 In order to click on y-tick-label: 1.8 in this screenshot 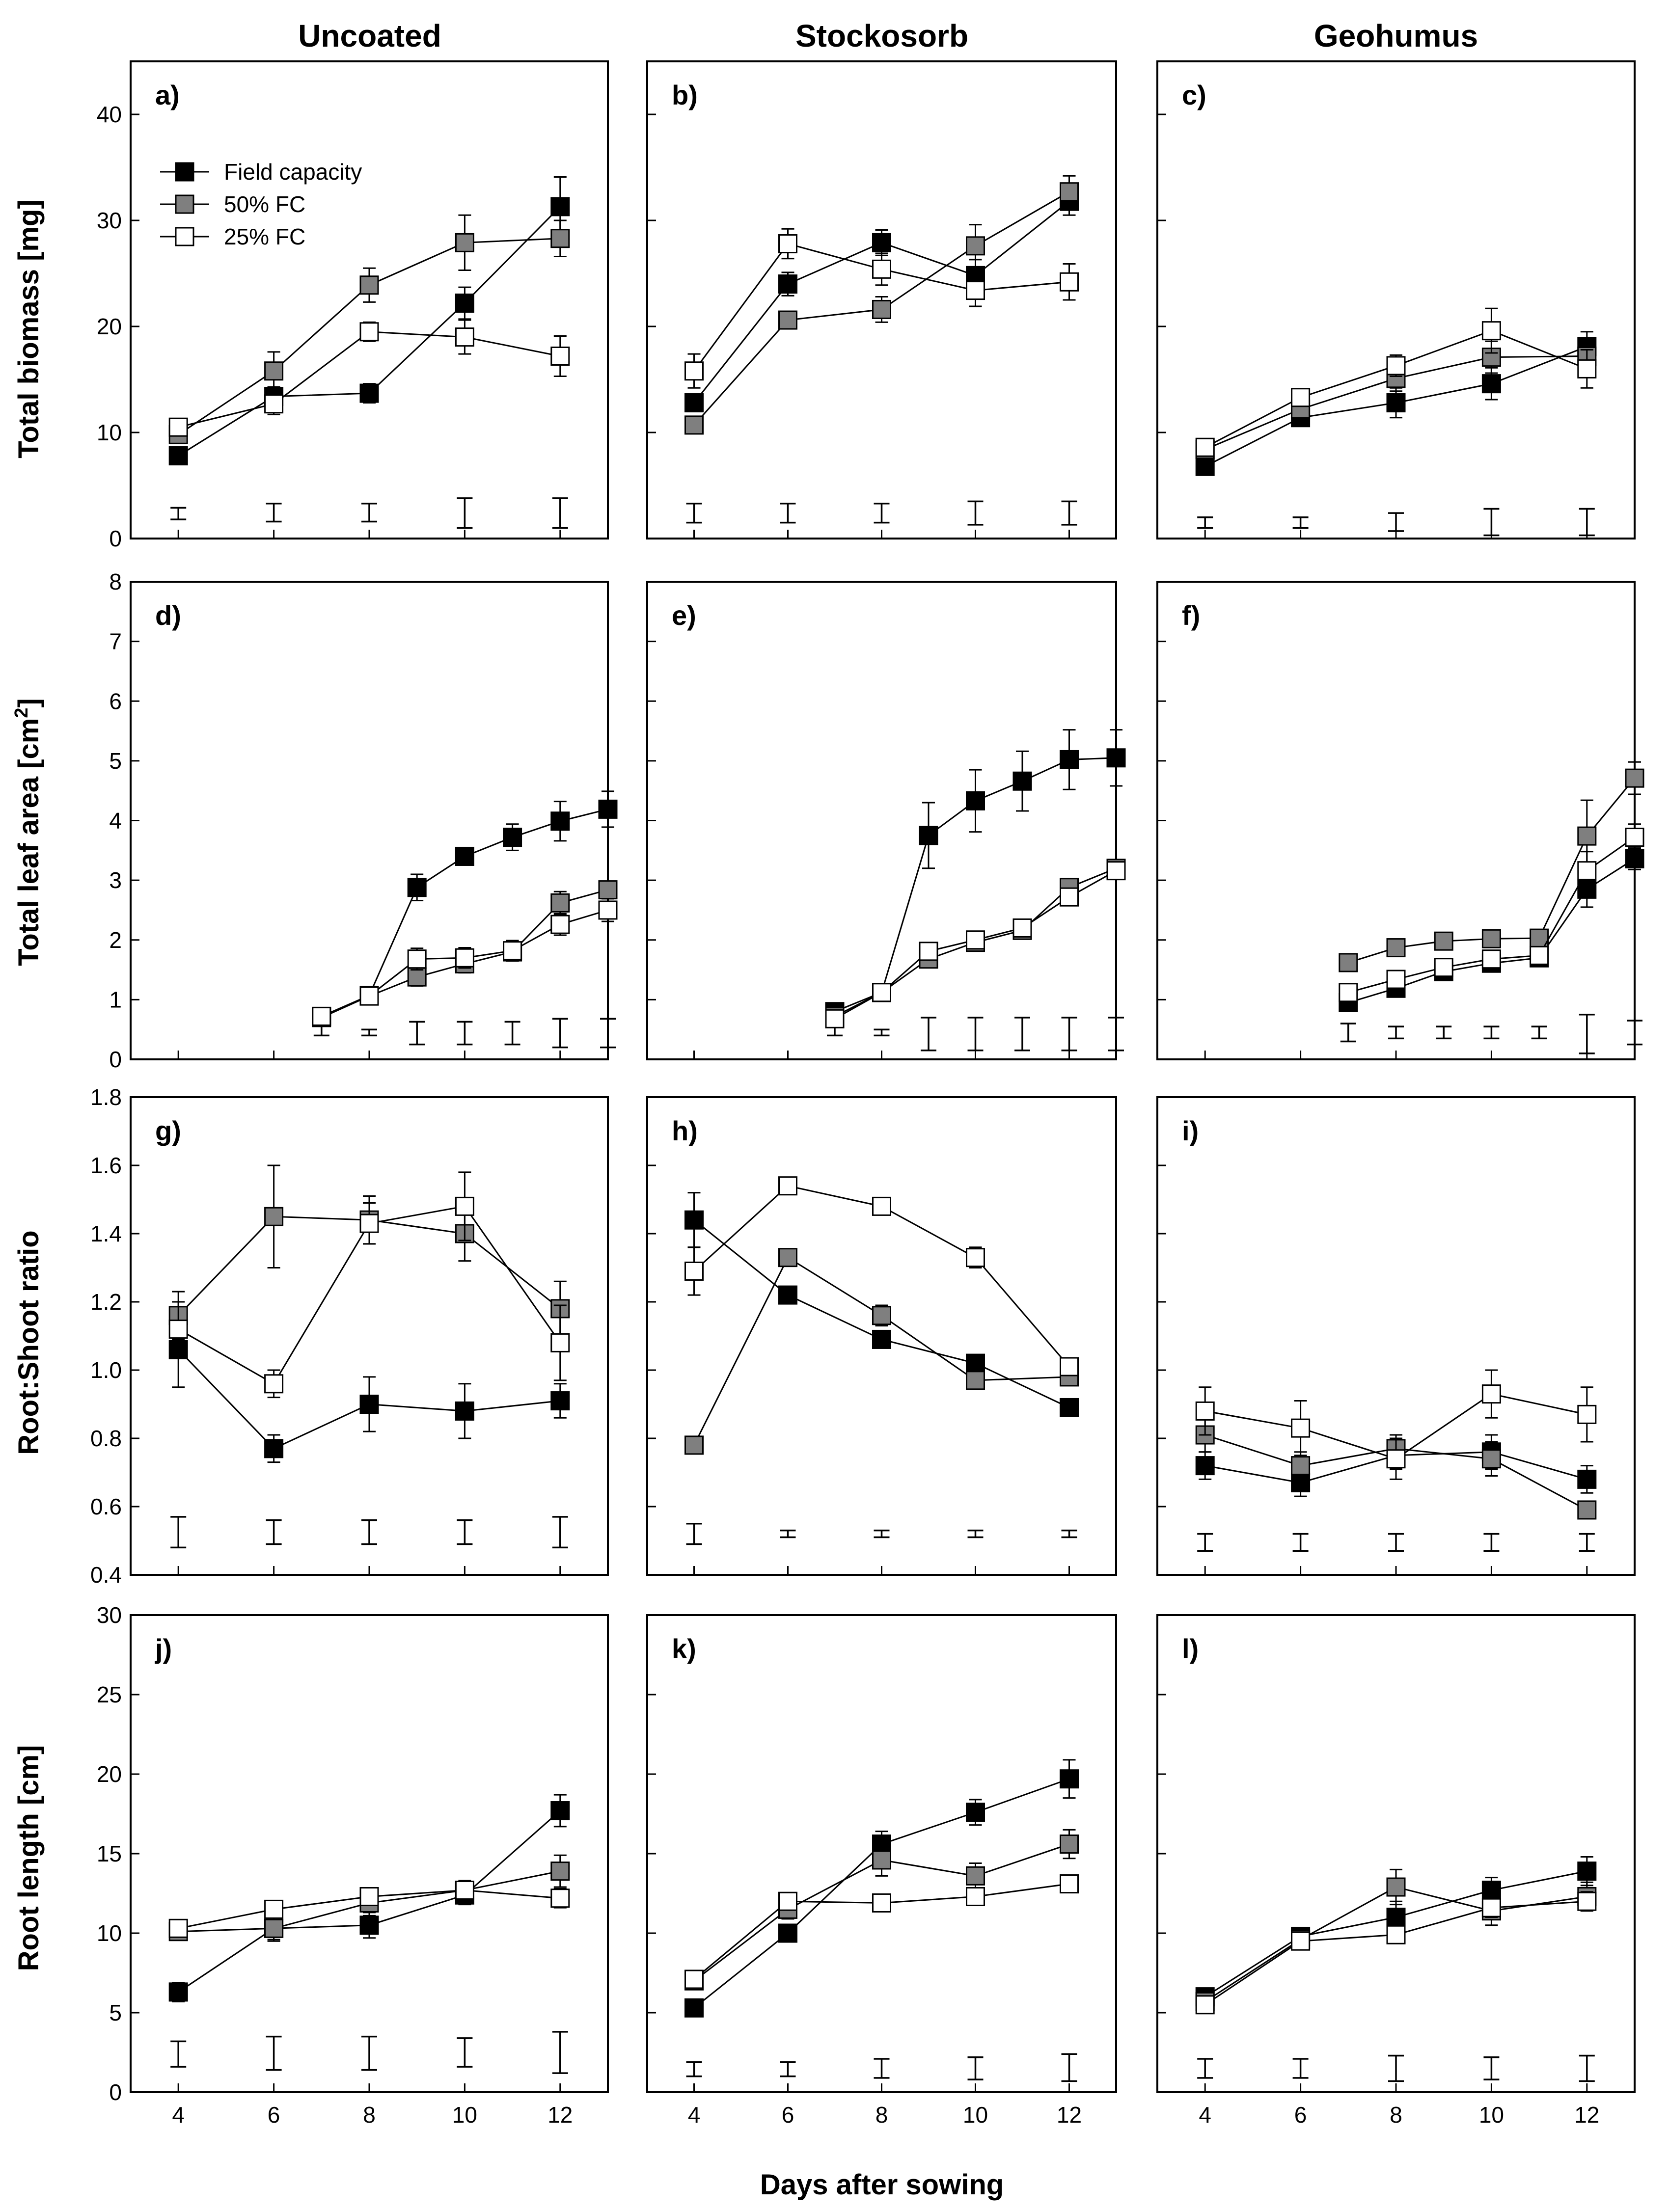, I will do `click(106, 1097)`.